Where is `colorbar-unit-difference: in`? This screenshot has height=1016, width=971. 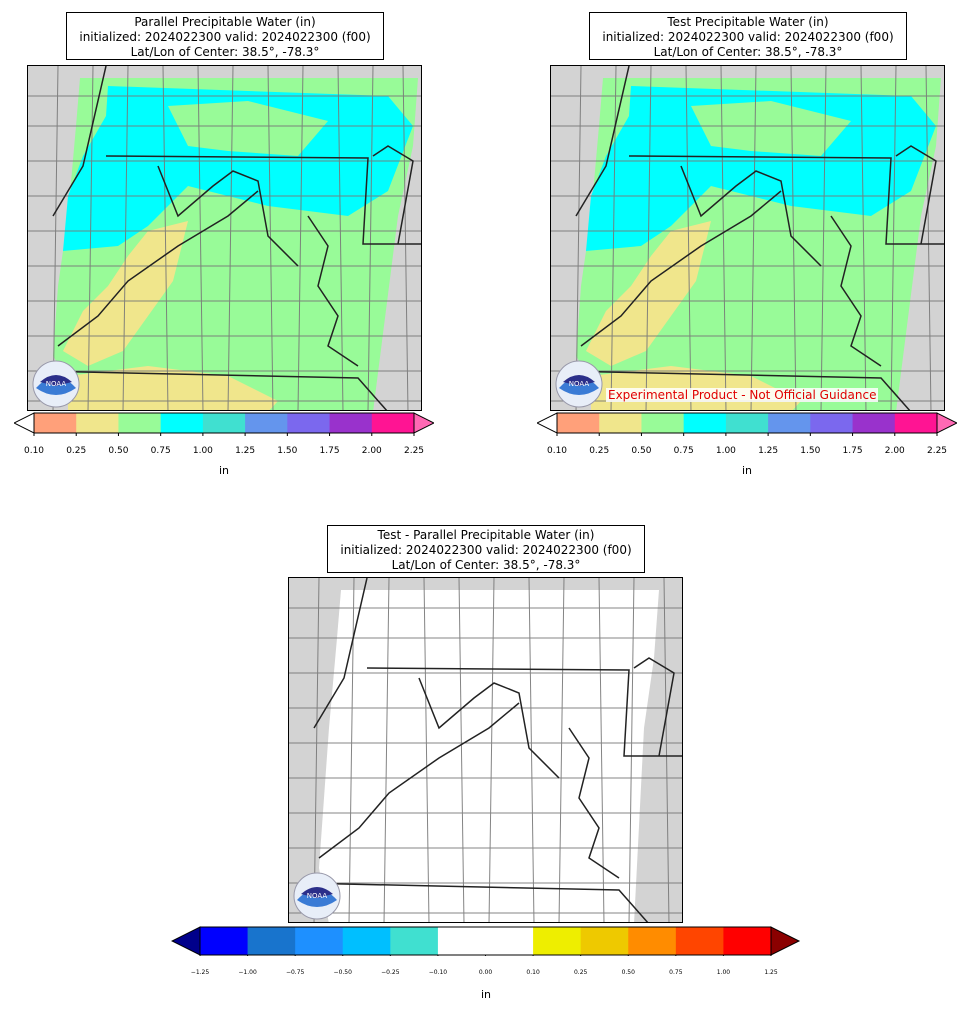 colorbar-unit-difference: in is located at coordinates (486, 994).